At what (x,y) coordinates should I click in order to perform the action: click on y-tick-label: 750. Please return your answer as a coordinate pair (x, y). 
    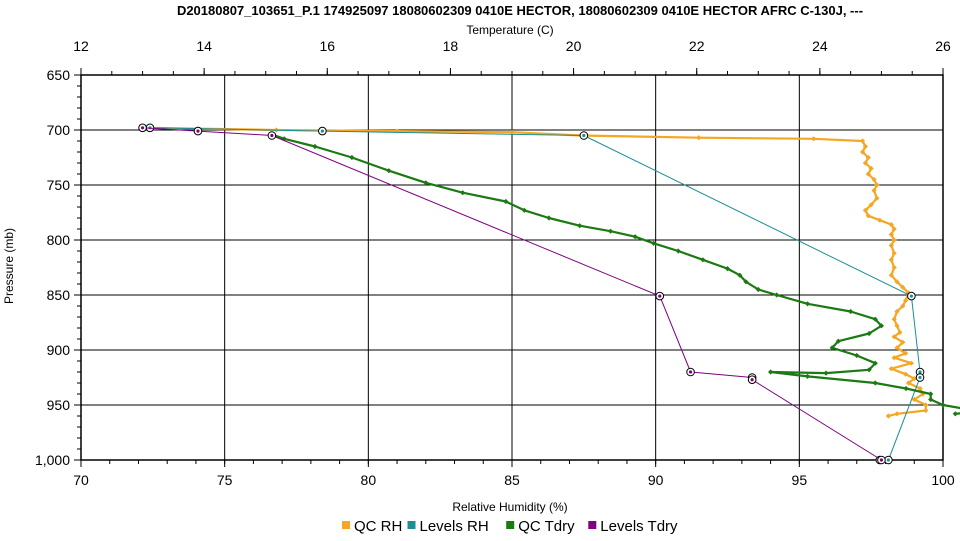
    Looking at the image, I should click on (59, 185).